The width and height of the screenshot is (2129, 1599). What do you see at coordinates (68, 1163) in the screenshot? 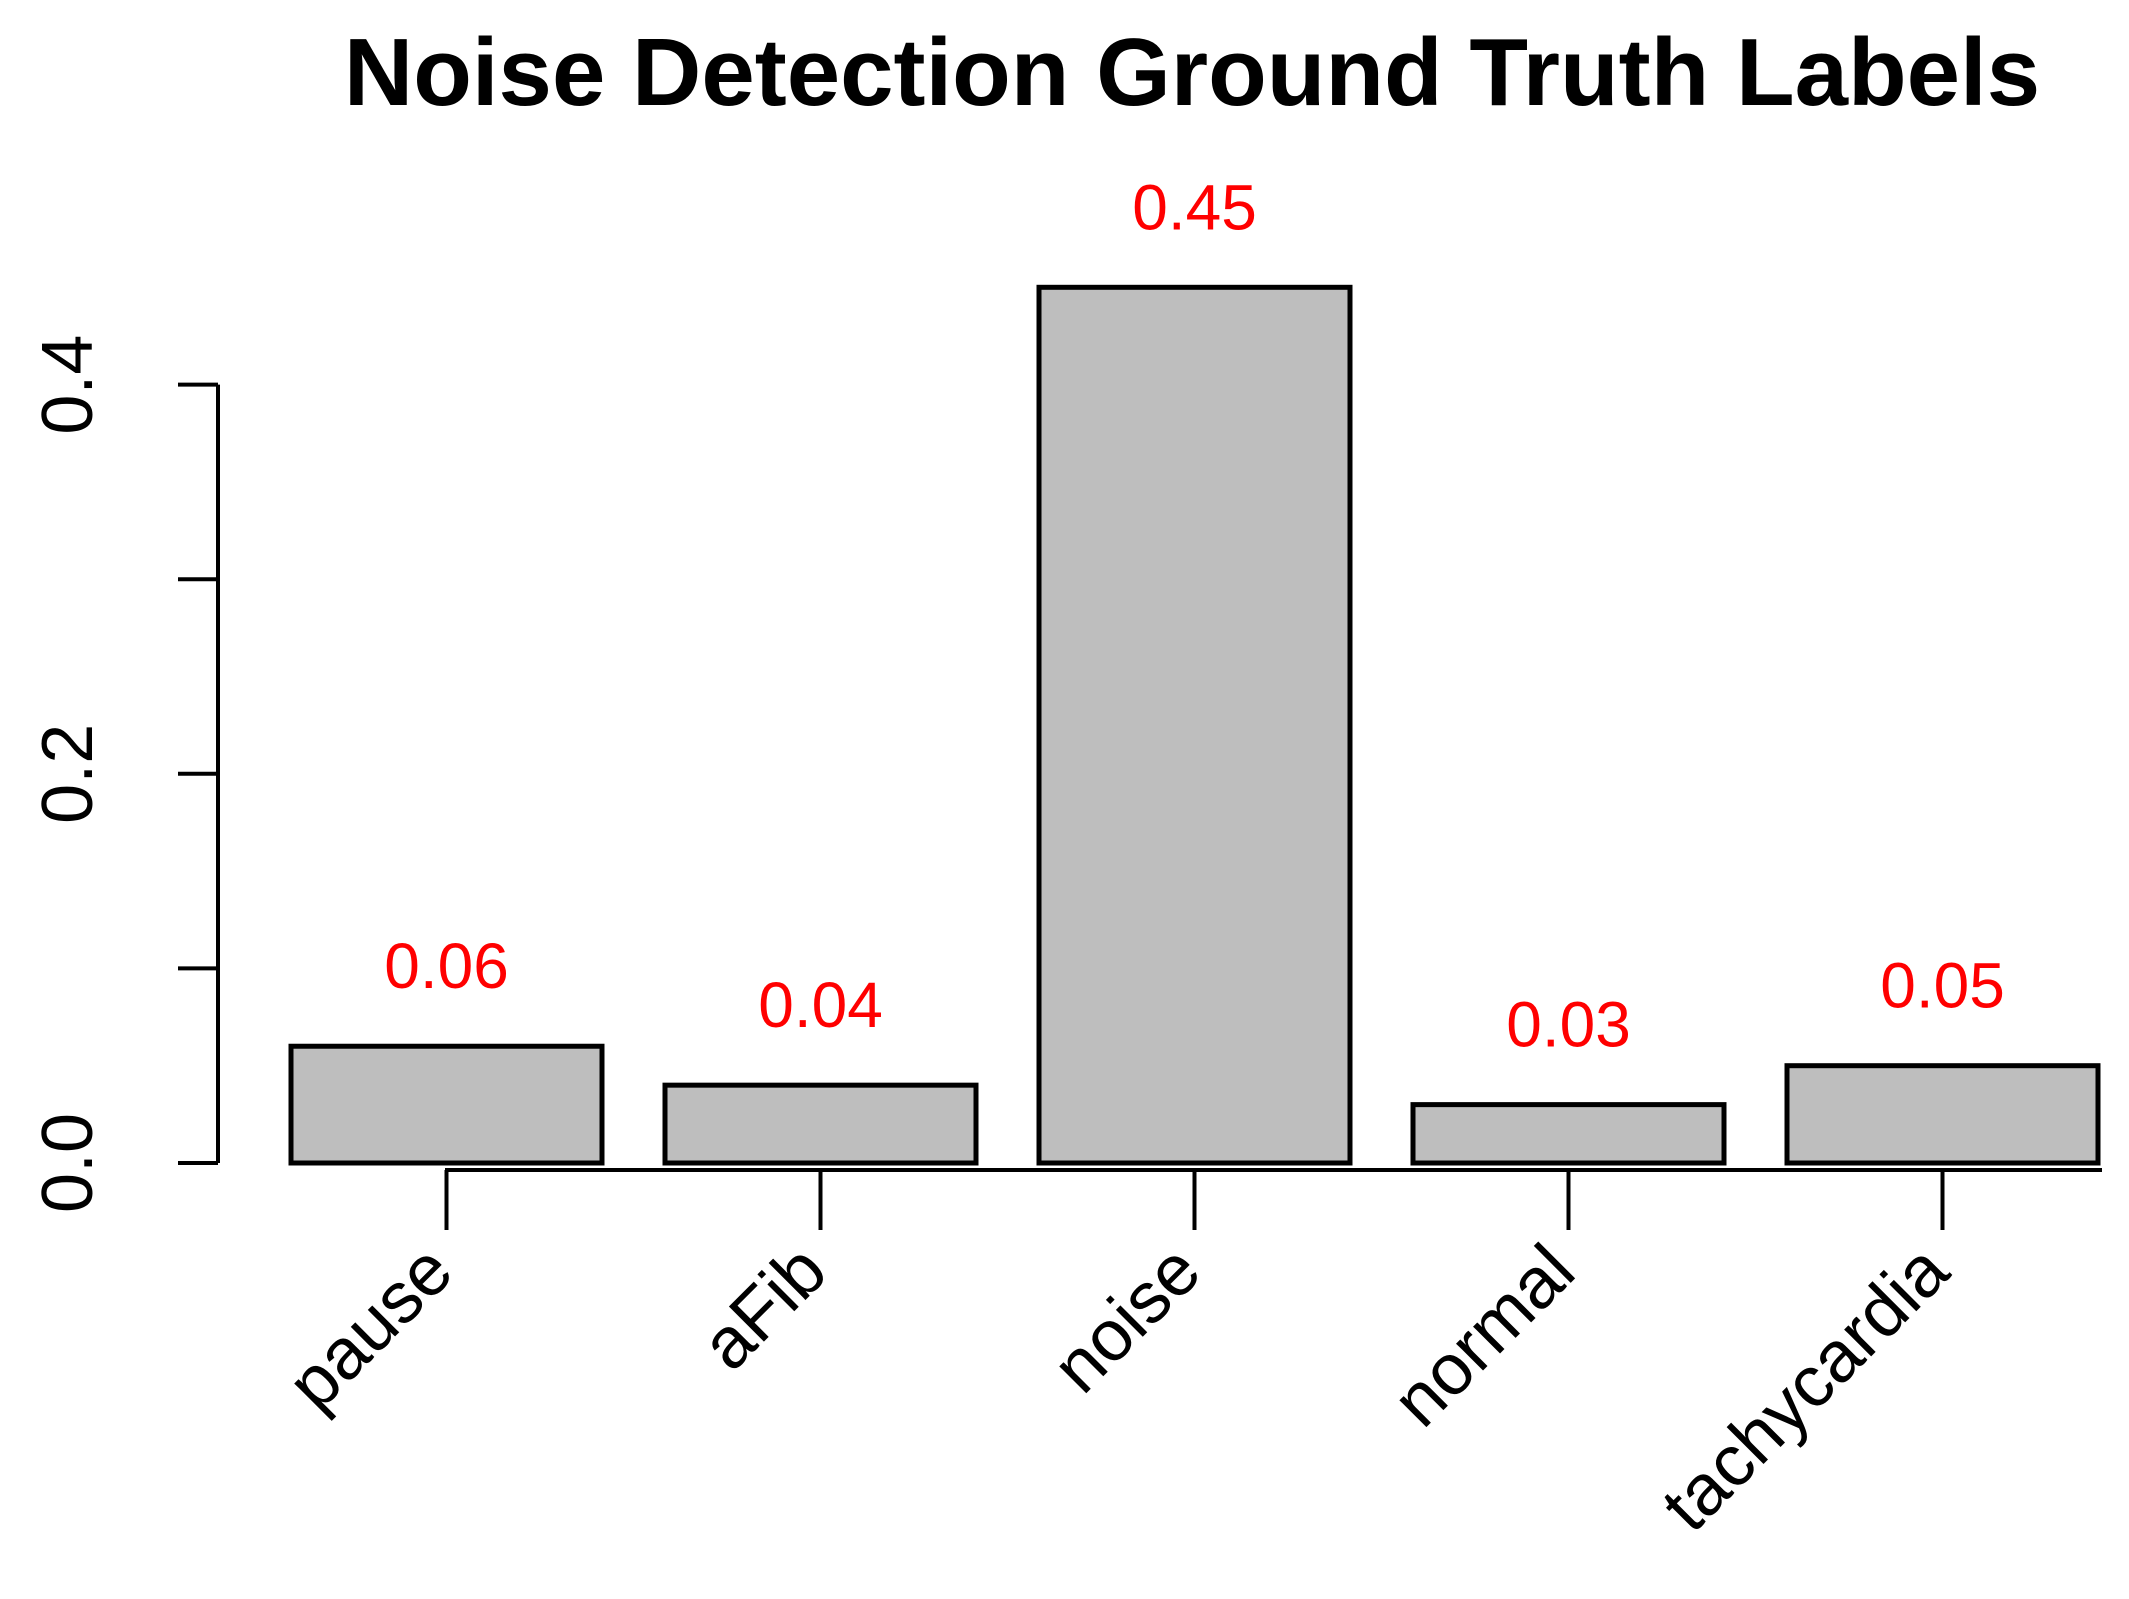
I see `y-tick-label: 0.0` at bounding box center [68, 1163].